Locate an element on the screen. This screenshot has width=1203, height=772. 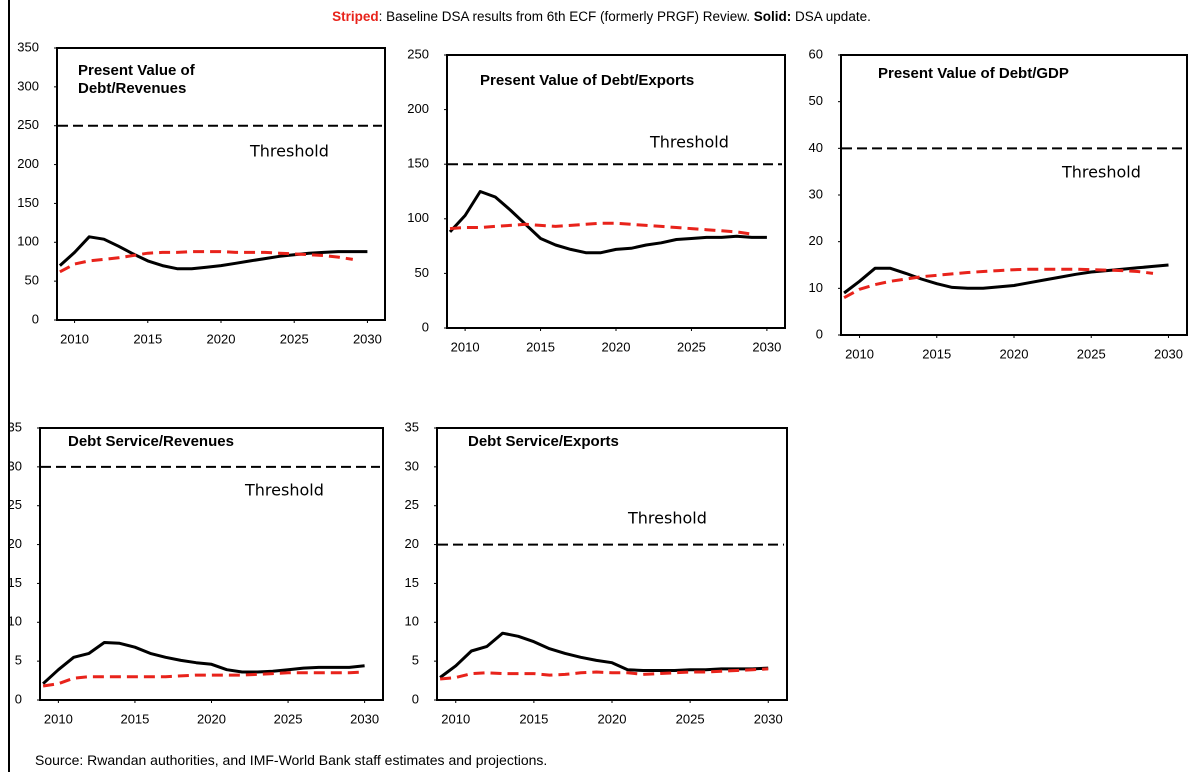
solid-label: Solid: is located at coordinates (772, 16).